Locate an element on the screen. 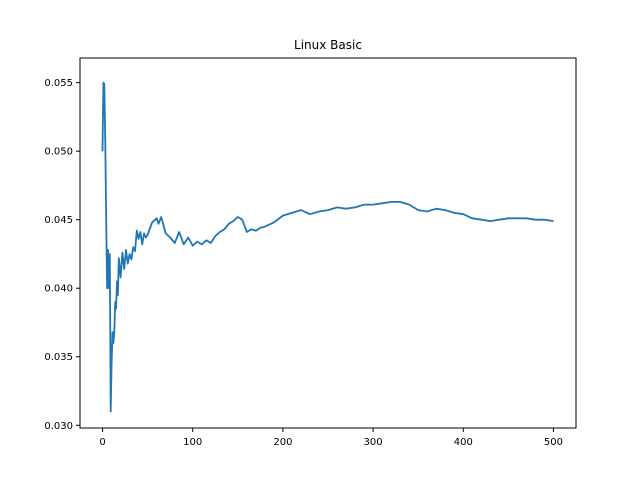 This screenshot has height=480, width=640. x-tick-label: 0 is located at coordinates (102, 442).